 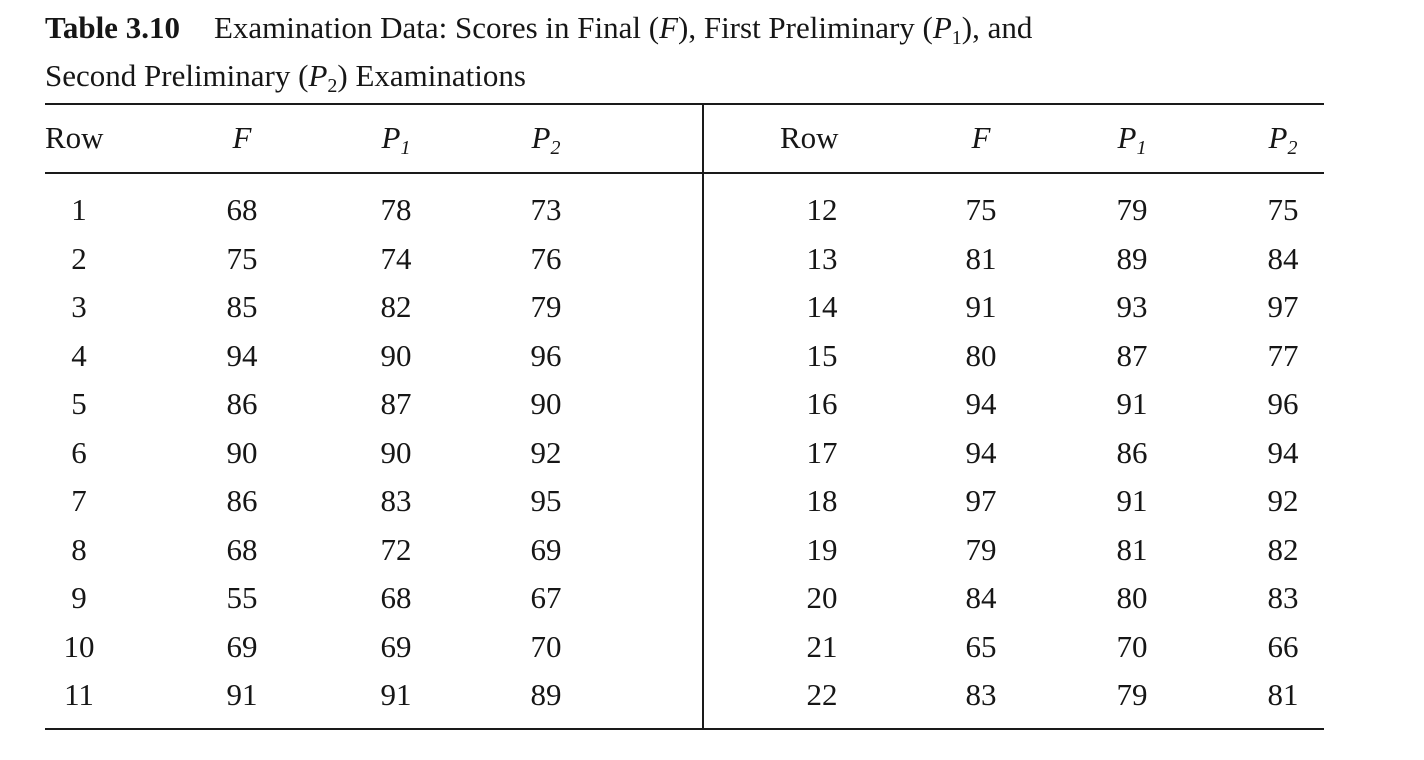 I want to click on table-cell: 85, so click(x=242, y=306).